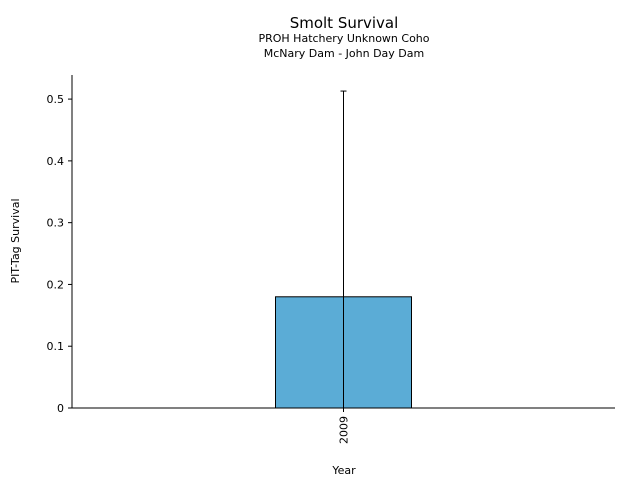 The image size is (640, 484). I want to click on y-tick-label: 0.5, so click(56, 99).